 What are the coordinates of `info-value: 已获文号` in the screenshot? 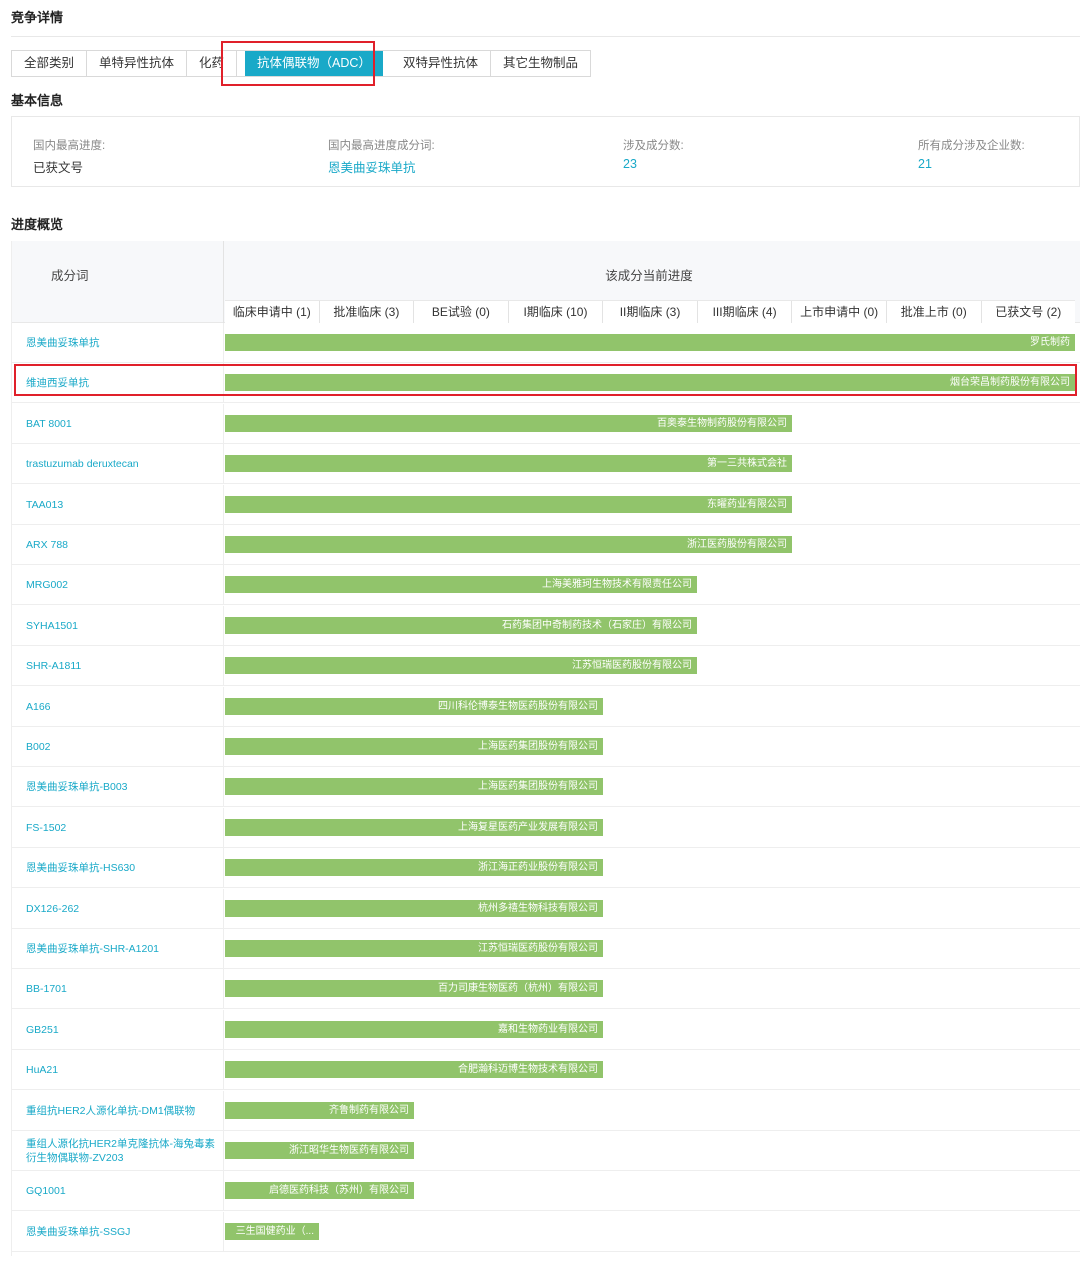 It's located at (58, 168).